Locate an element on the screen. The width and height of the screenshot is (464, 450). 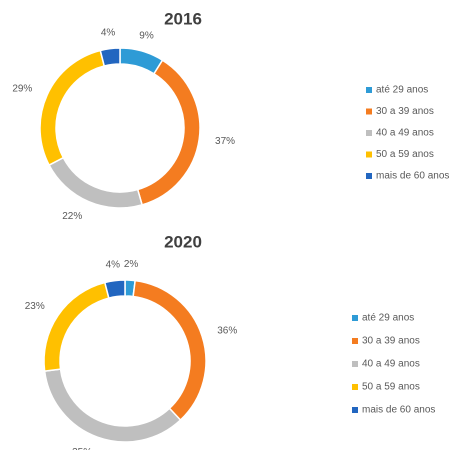
data-label: 23% is located at coordinates (35, 306).